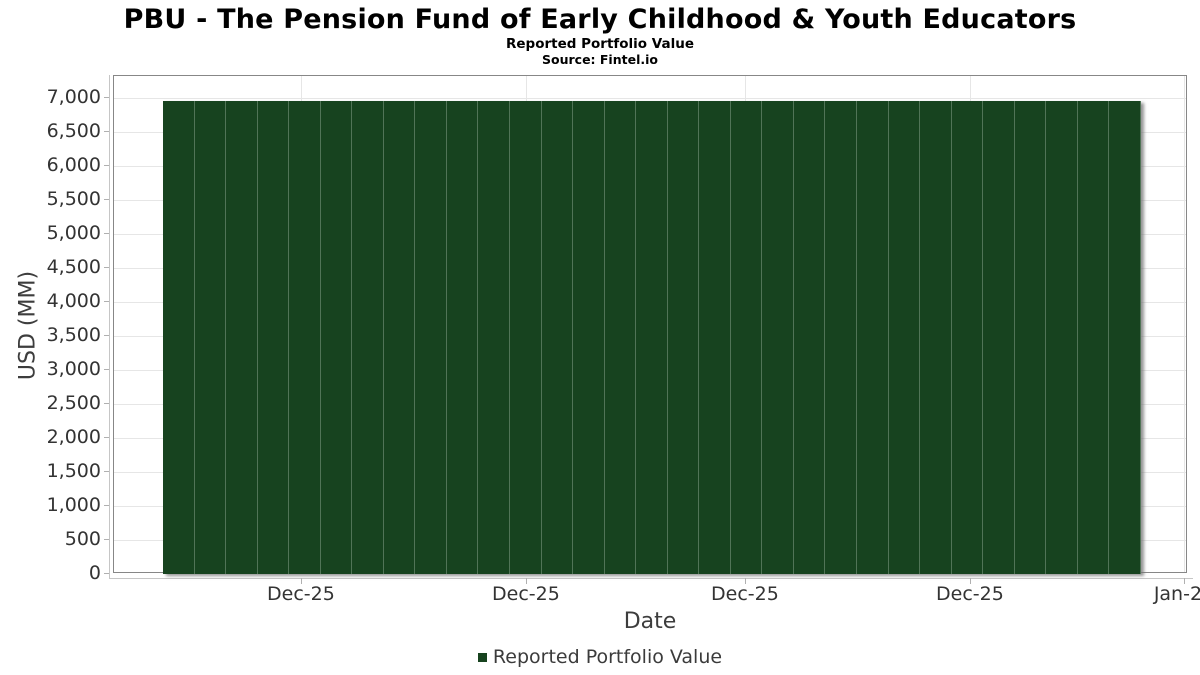 Image resolution: width=1200 pixels, height=675 pixels. I want to click on y-tick-label: 1,000, so click(73, 505).